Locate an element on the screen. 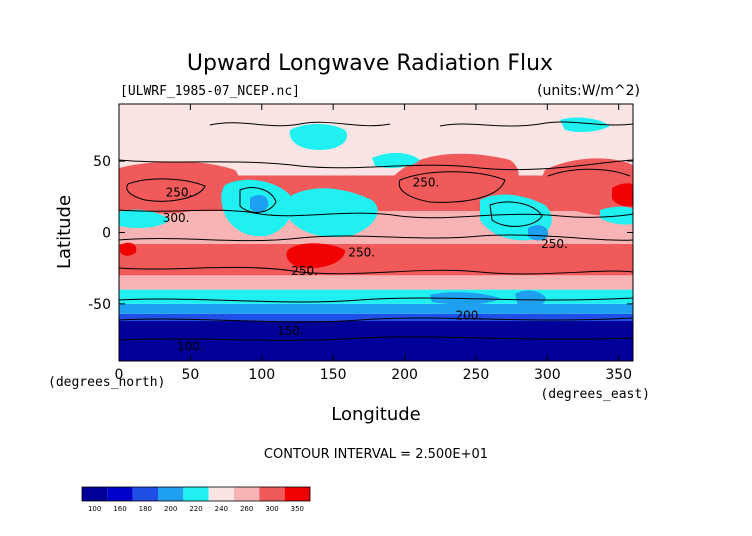  hot-region-north-america-core is located at coordinates (622, 195).